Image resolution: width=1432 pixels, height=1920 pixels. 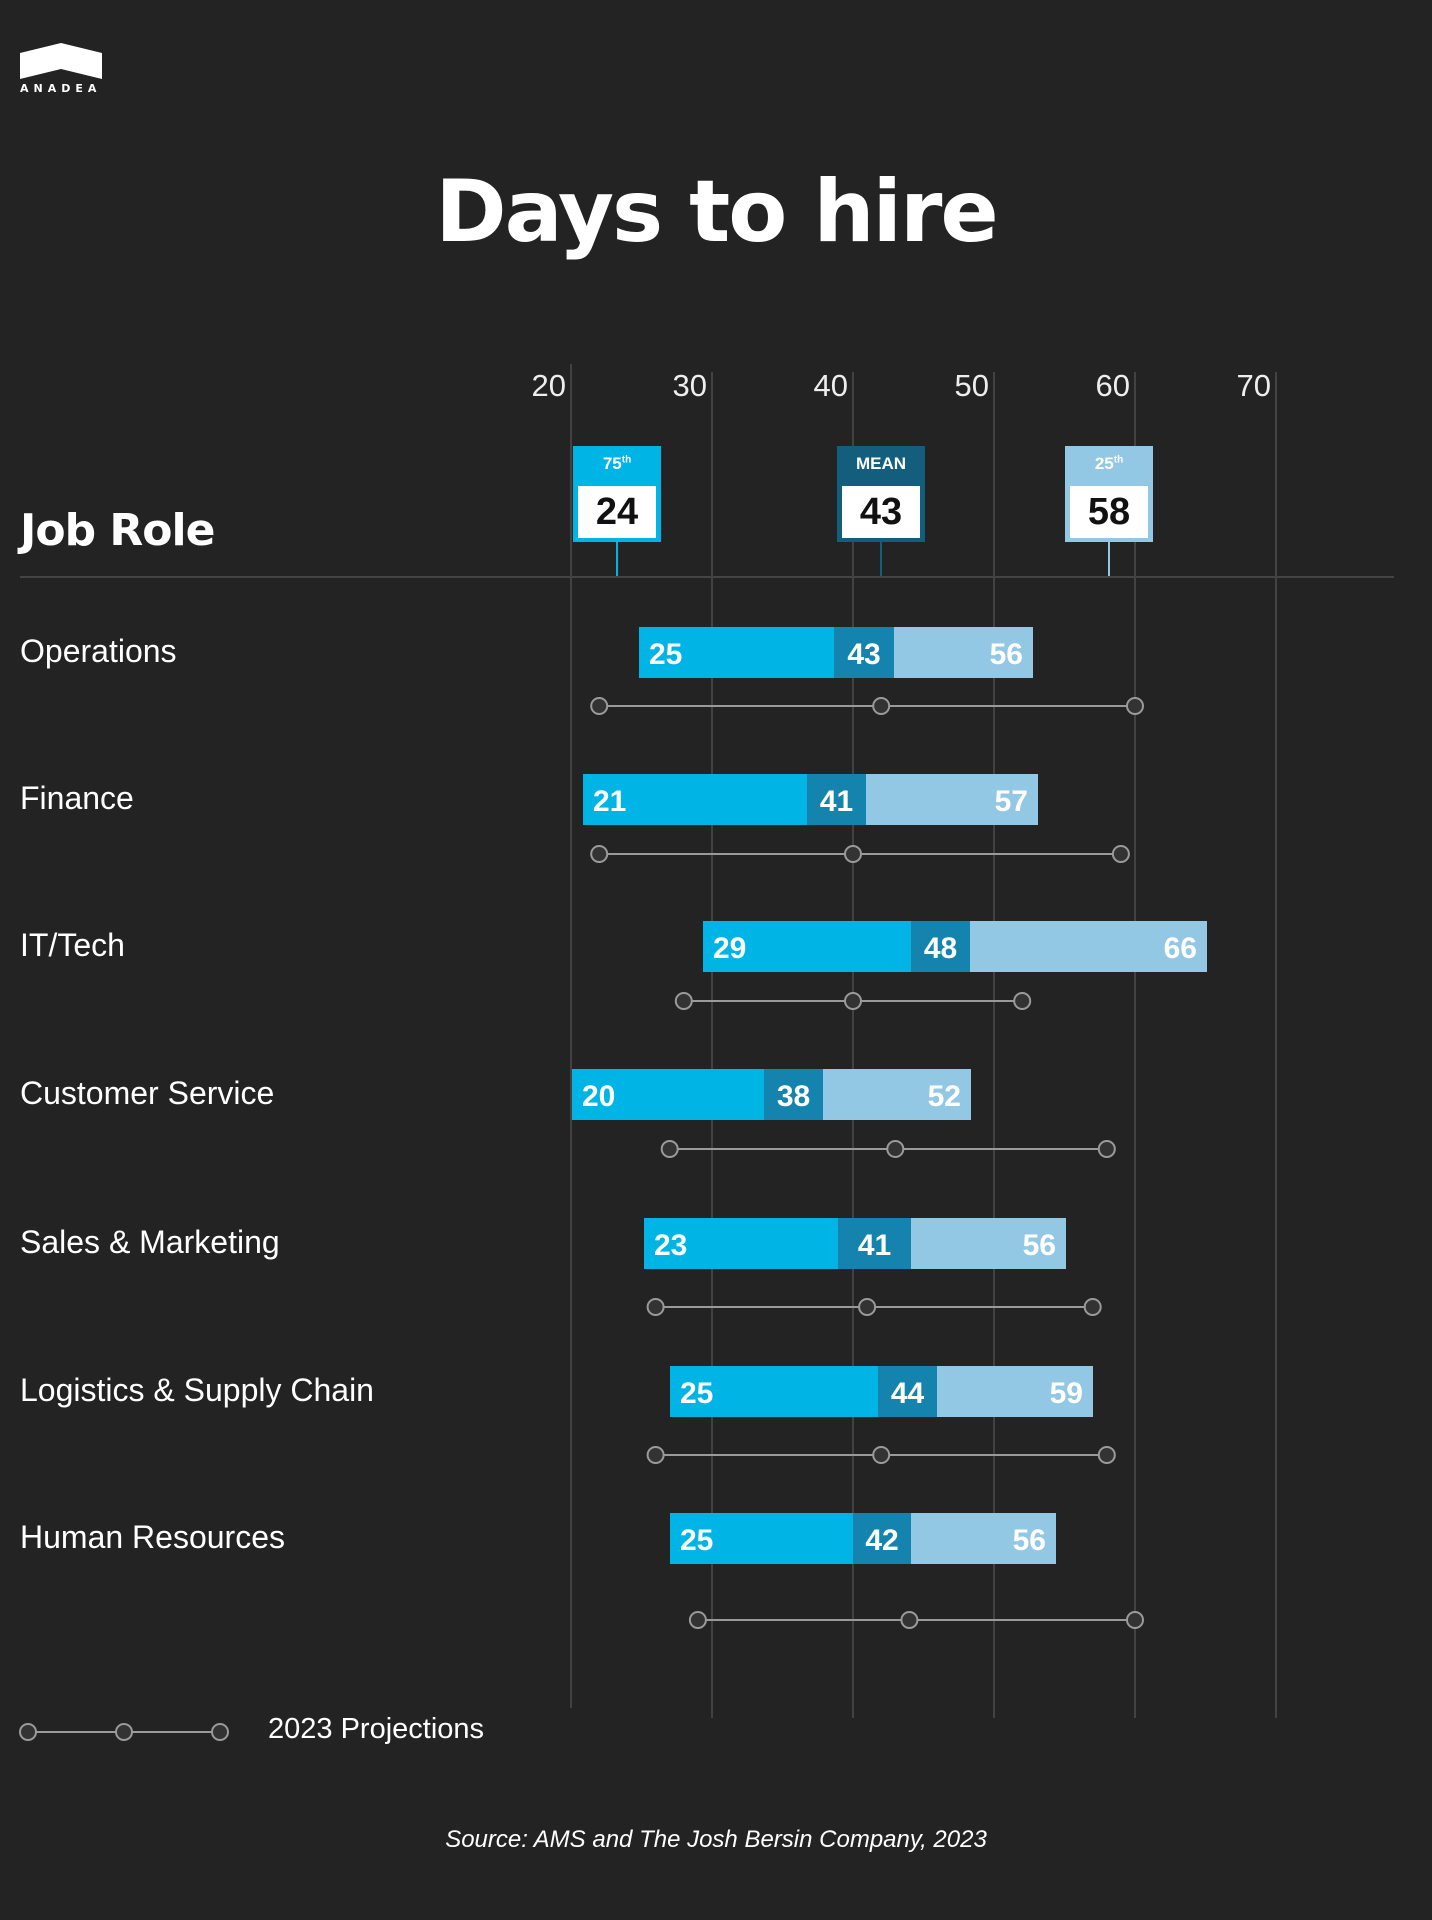 I want to click on bar-row: 25 43 56, so click(x=836, y=652).